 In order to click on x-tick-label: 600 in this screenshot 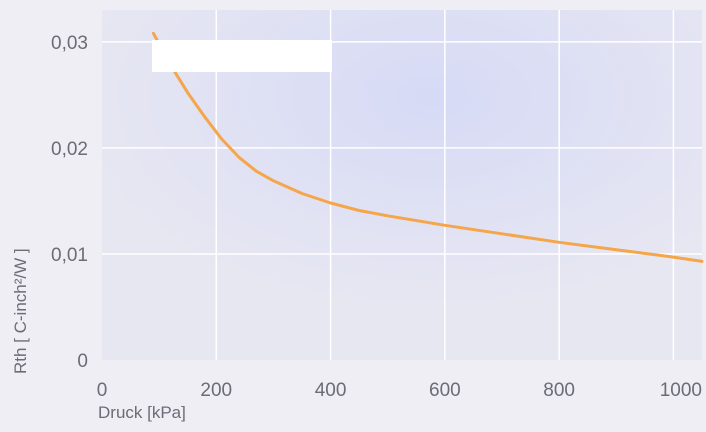, I will do `click(445, 390)`.